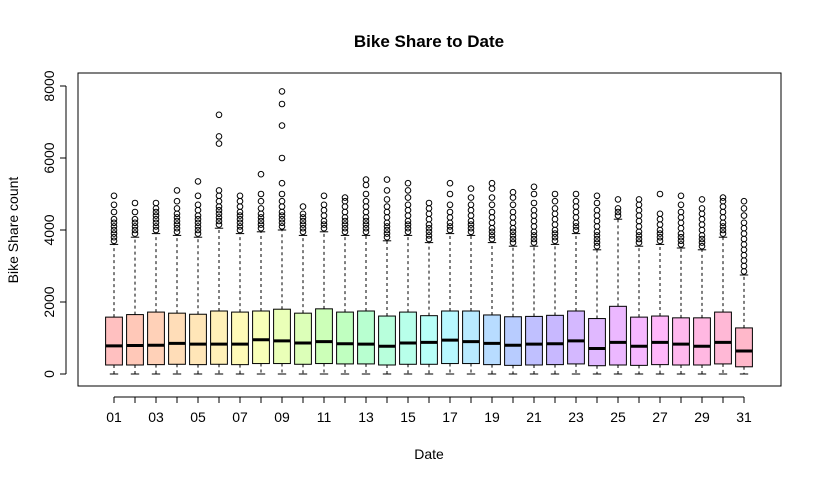  Describe the element at coordinates (156, 417) in the screenshot. I see `x-tick-label: 03` at that location.